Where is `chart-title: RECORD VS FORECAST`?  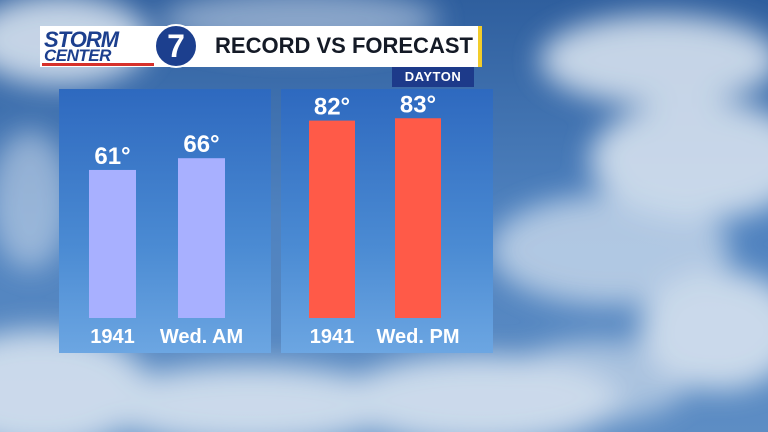 chart-title: RECORD VS FORECAST is located at coordinates (344, 45).